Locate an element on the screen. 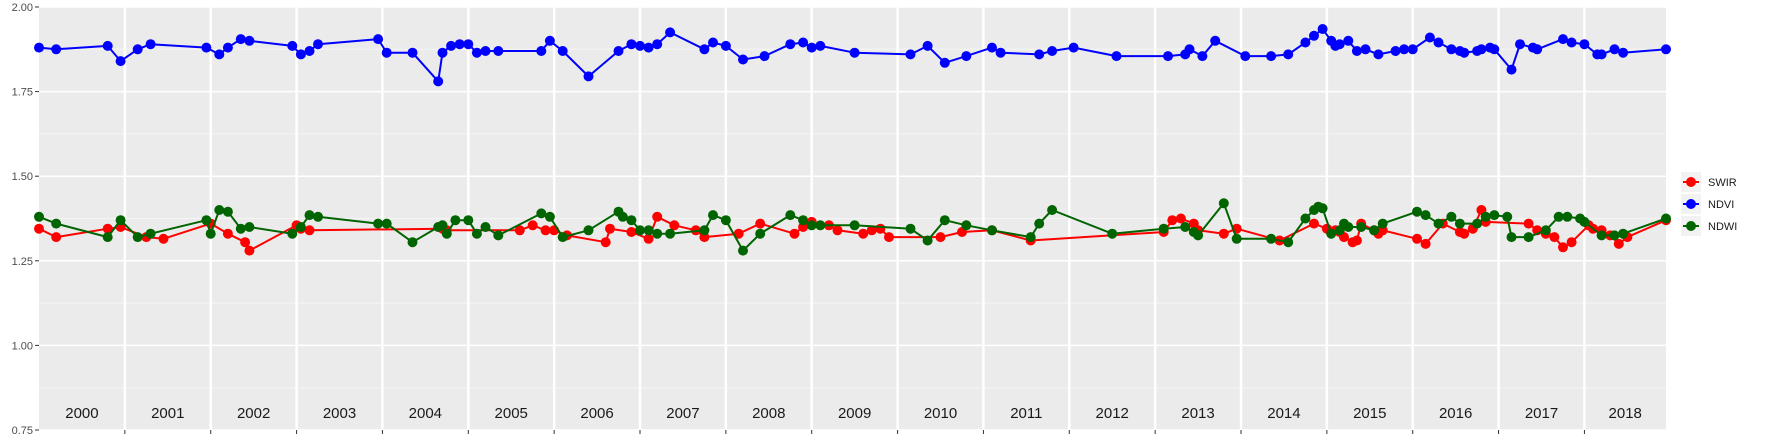 Image resolution: width=1773 pixels, height=442 pixels. legend-label: NDWI is located at coordinates (1722, 227).